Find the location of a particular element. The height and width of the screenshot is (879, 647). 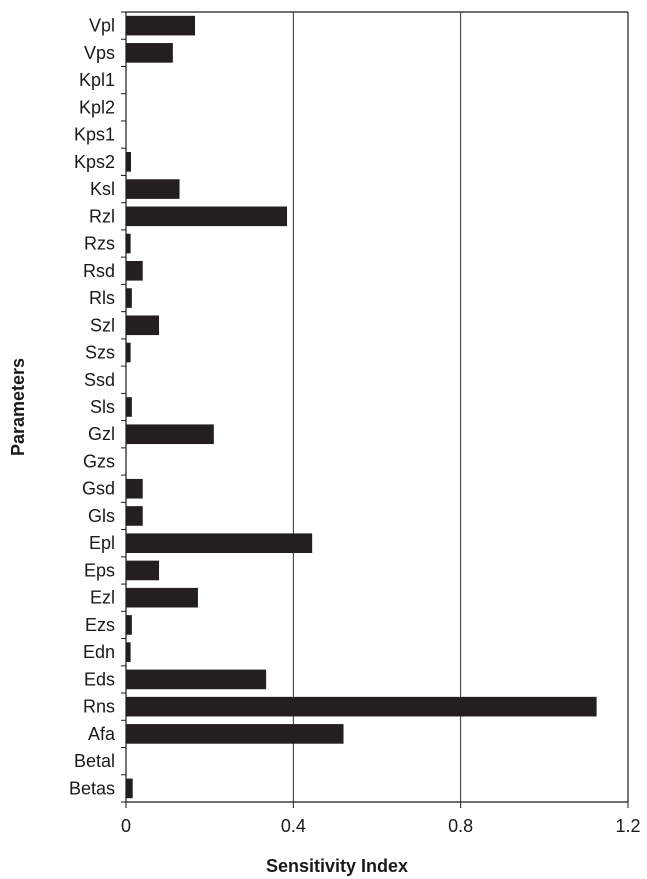

category-label-vpl: Vpl is located at coordinates (102, 26).